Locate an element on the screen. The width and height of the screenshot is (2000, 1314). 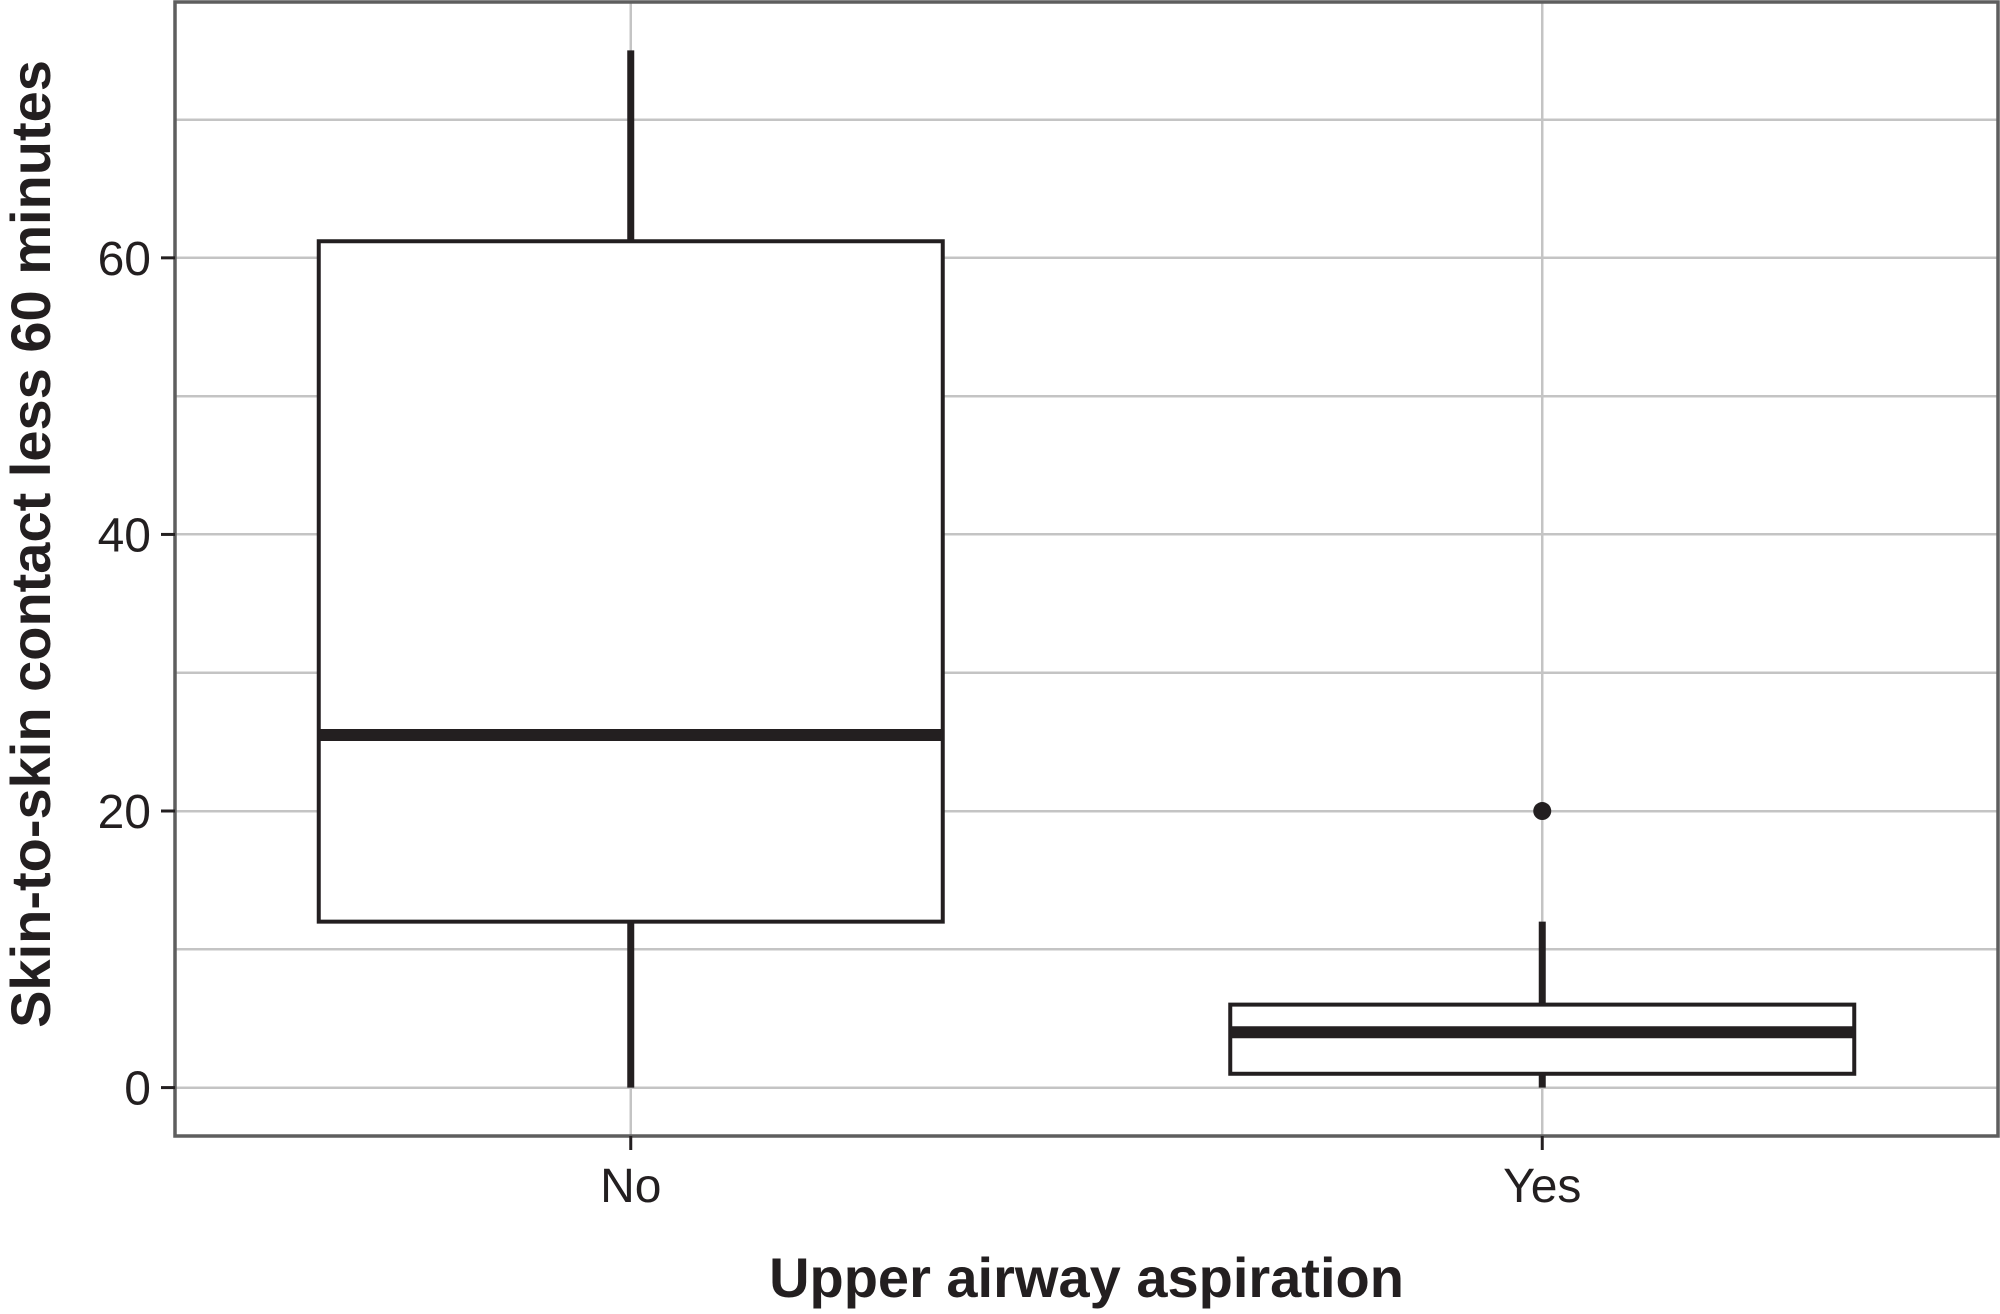
y-tick-label: 0 is located at coordinates (137, 1089).